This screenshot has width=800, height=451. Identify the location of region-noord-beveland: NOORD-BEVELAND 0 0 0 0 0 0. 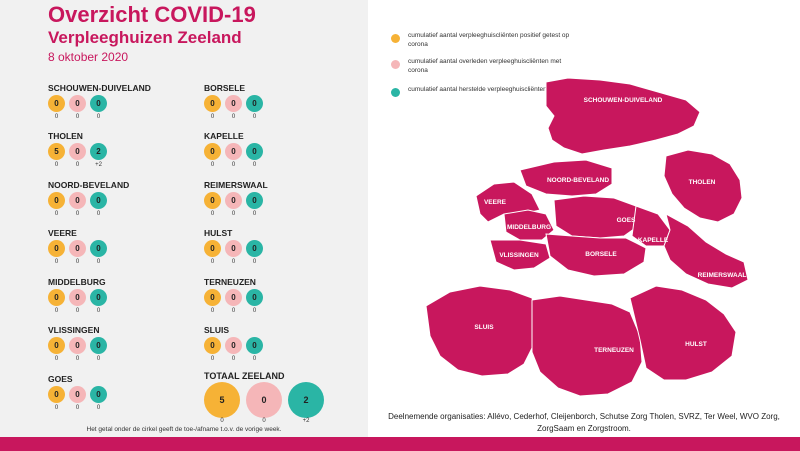
(123, 200).